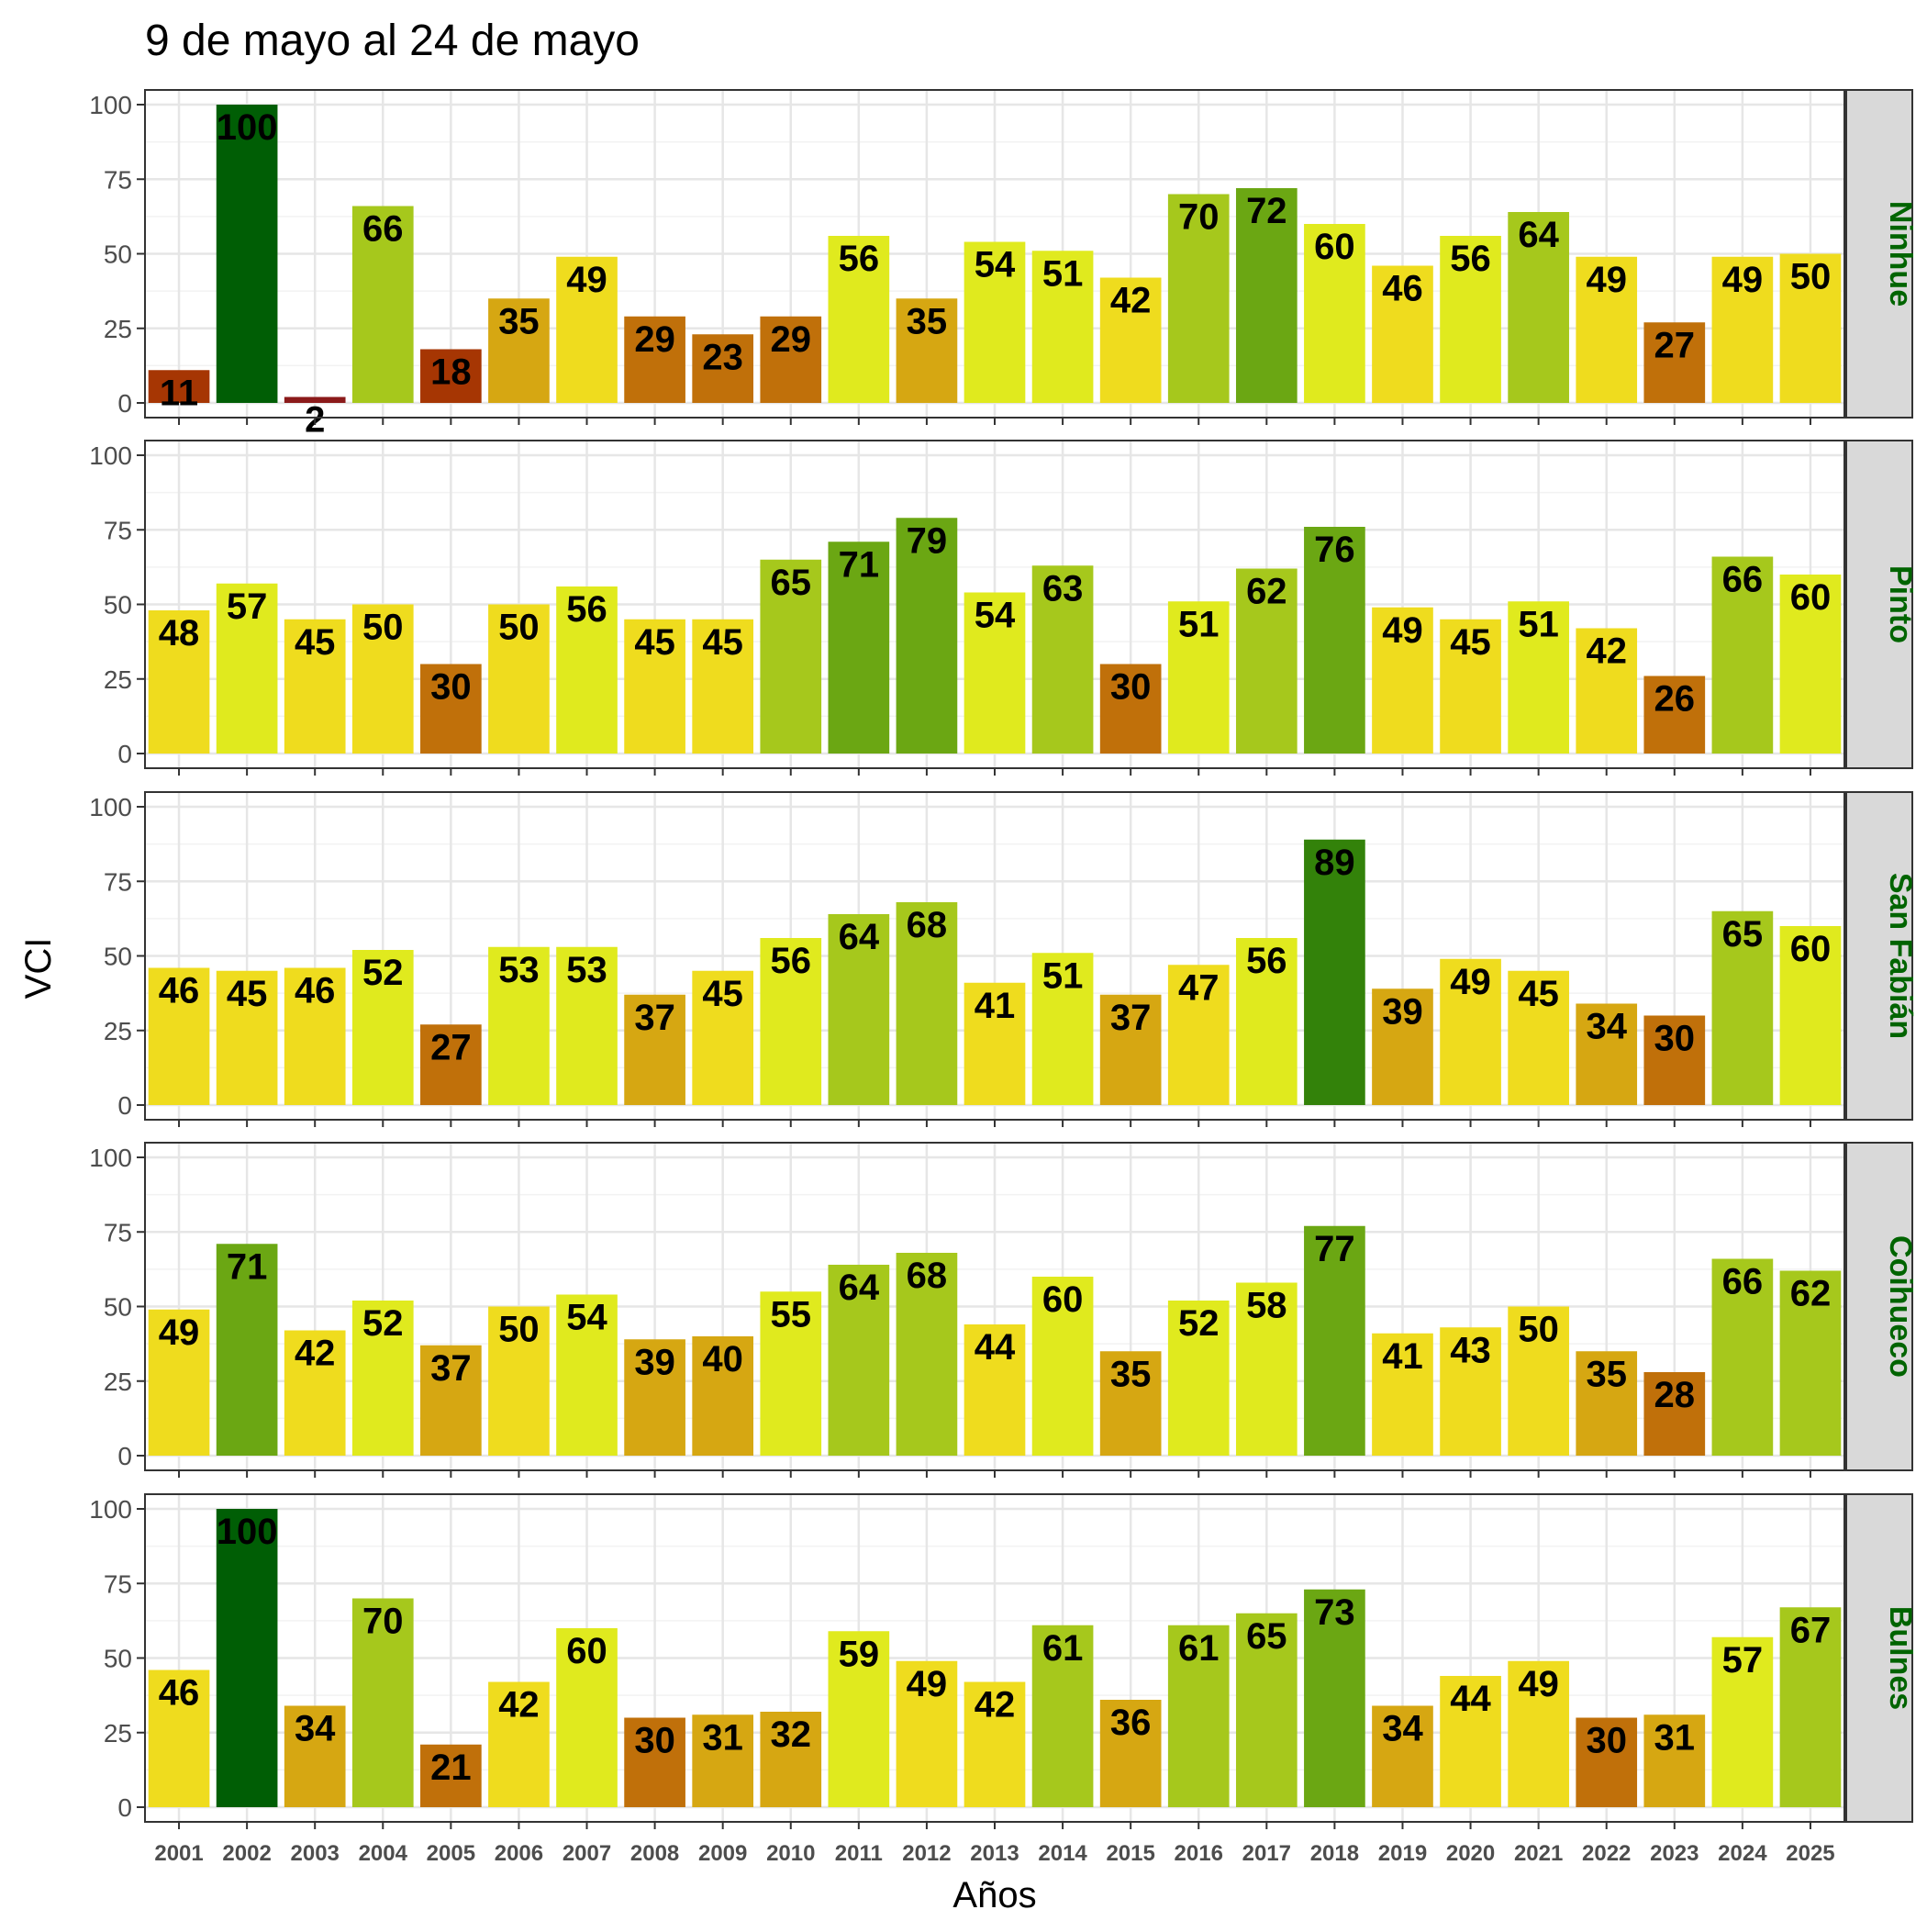 Image resolution: width=1927 pixels, height=1932 pixels. Describe the element at coordinates (1470, 1699) in the screenshot. I see `data-label-2020: 44` at that location.